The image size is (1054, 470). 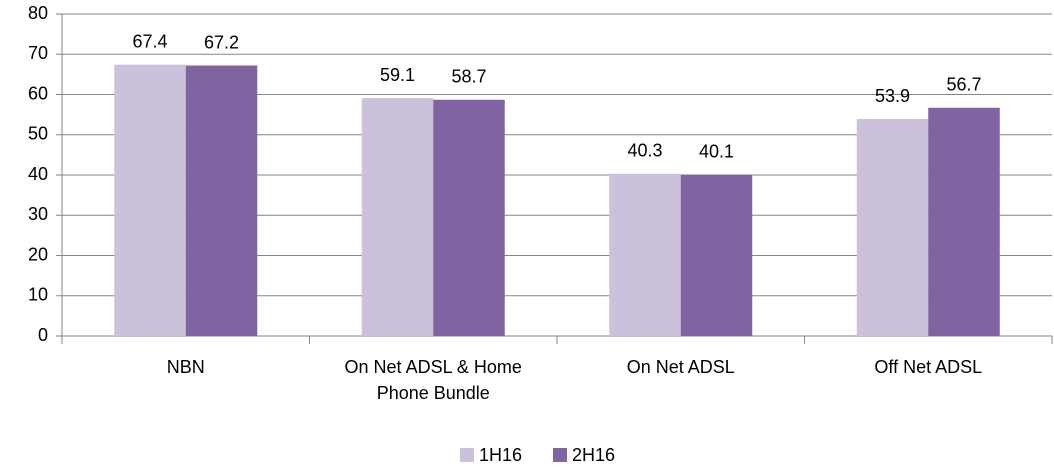 I want to click on y-tick-label: 40, so click(x=38, y=174).